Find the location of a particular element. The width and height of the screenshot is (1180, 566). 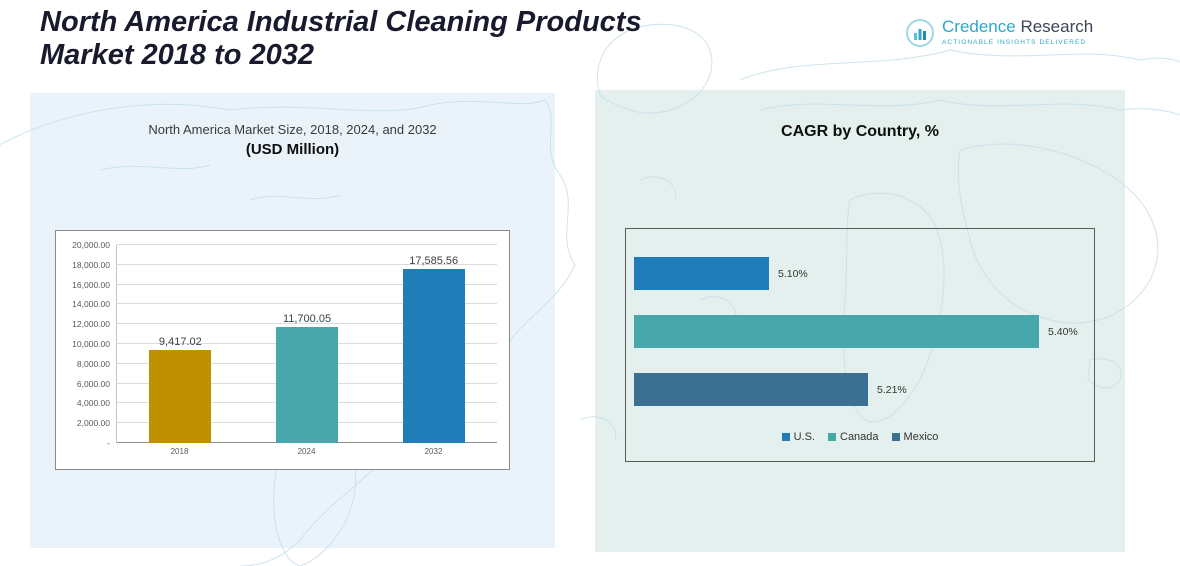

plot-column: 9,417.02 11,700.05 17,585.56 2018 2024 2032 is located at coordinates (306, 356).